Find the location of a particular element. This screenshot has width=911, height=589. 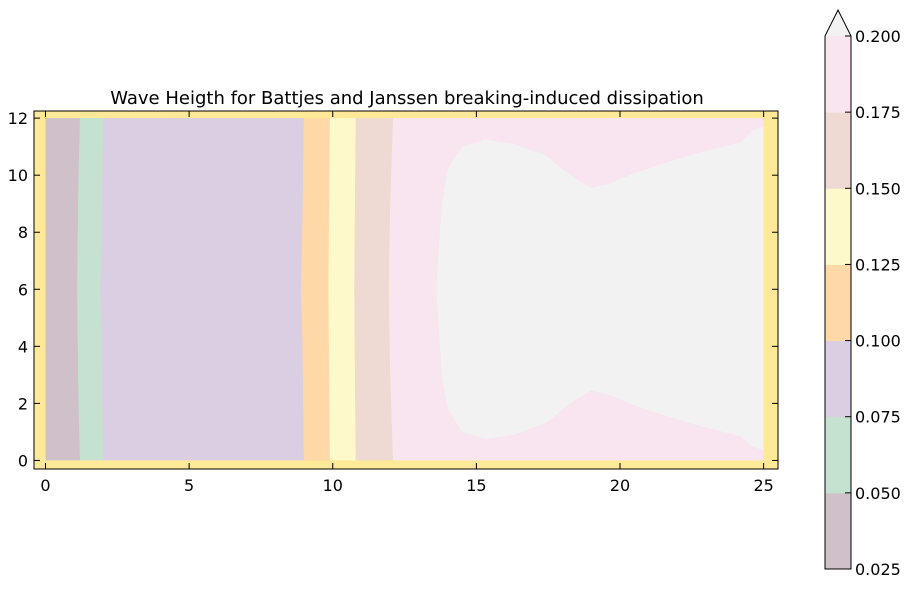

band-0.075-0.100 is located at coordinates (202, 289).